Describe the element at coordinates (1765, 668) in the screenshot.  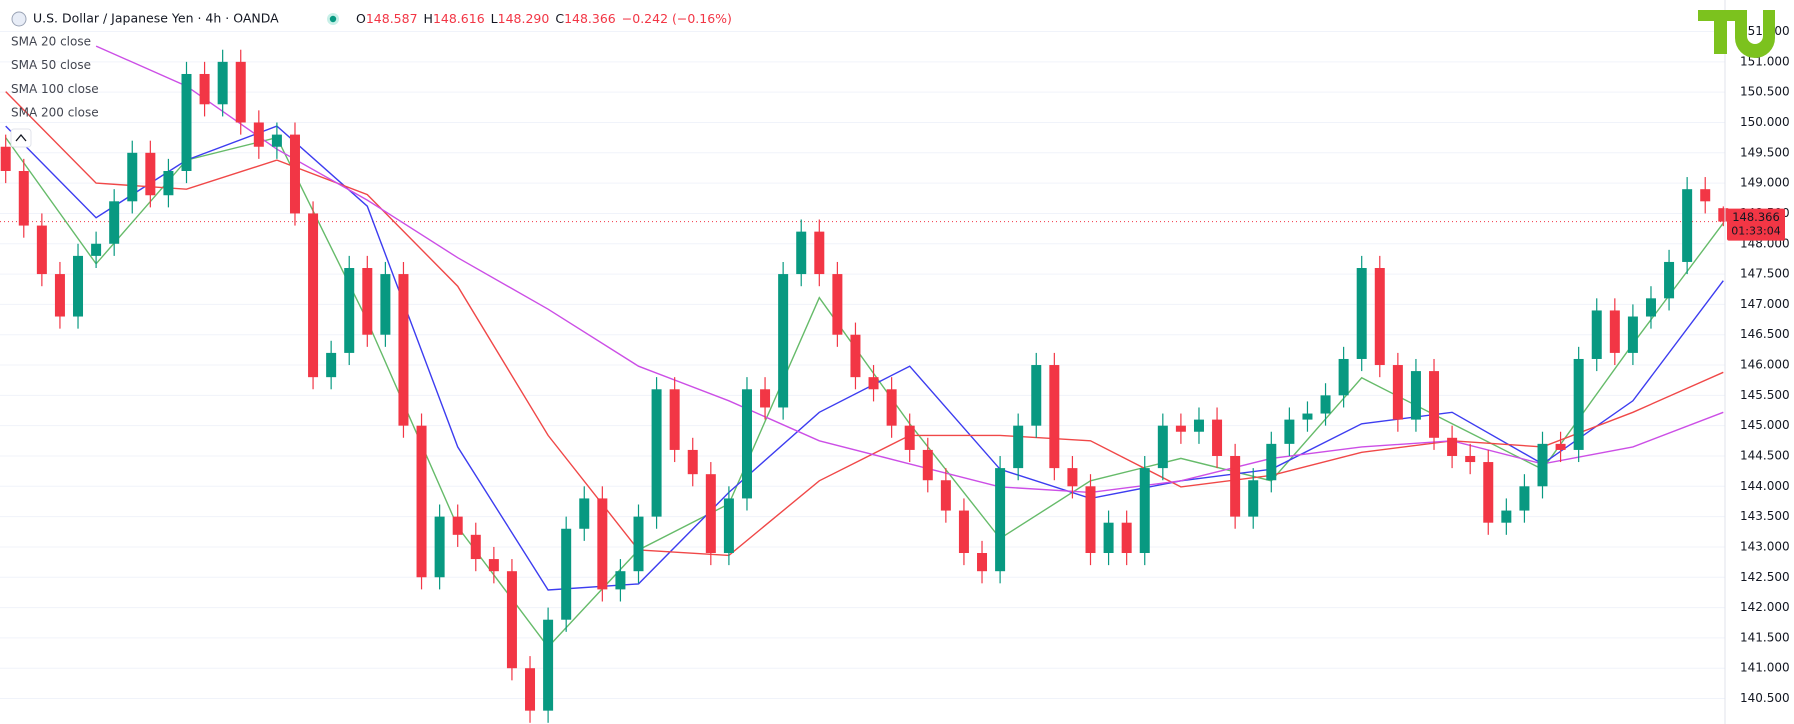
I see `y-tick-label: 141.000` at that location.